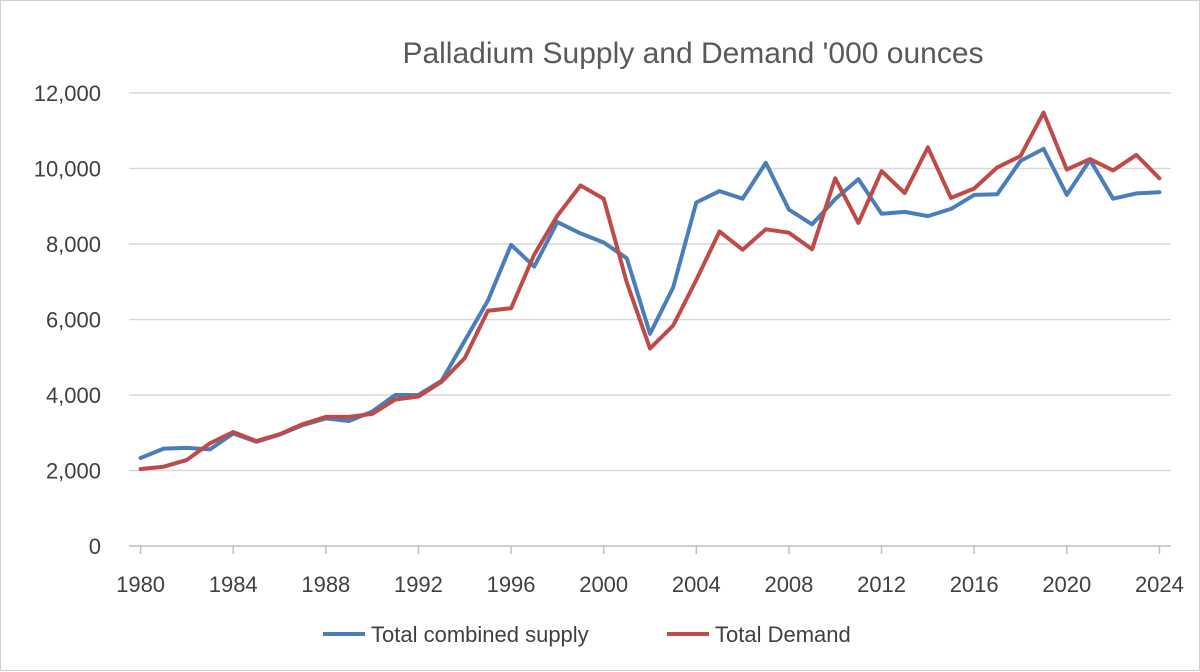  What do you see at coordinates (1159, 584) in the screenshot?
I see `x-tick-label-2024: 2024` at bounding box center [1159, 584].